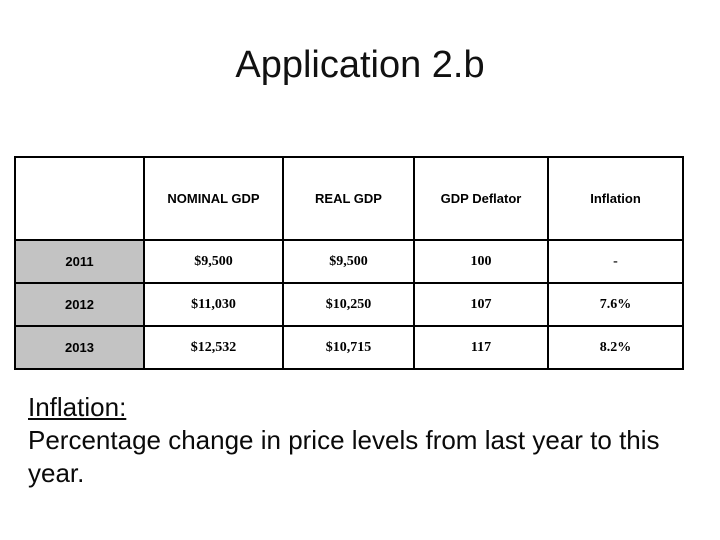 The width and height of the screenshot is (720, 540). Describe the element at coordinates (481, 347) in the screenshot. I see `cell-gdp-deflator: 117` at that location.